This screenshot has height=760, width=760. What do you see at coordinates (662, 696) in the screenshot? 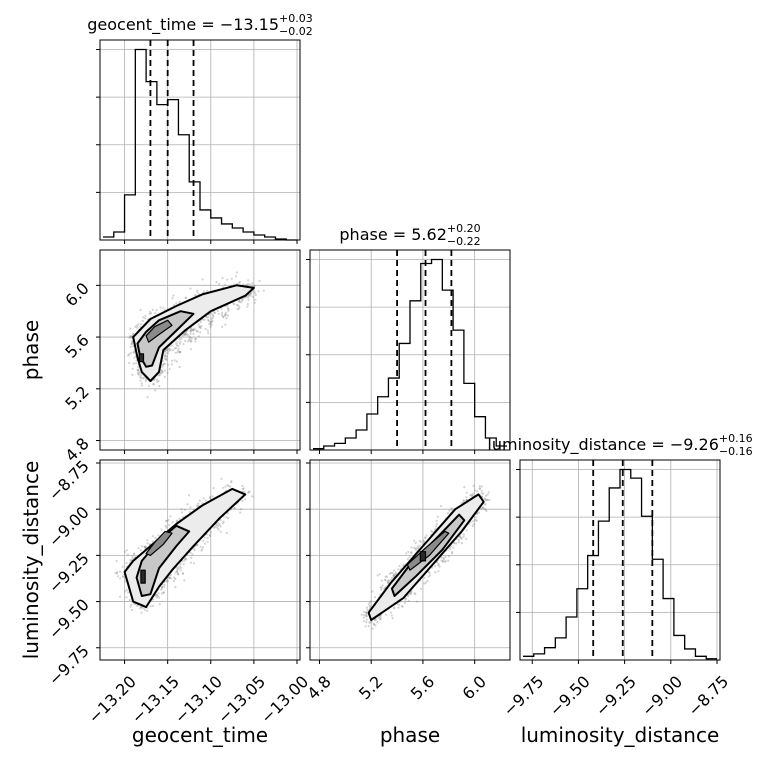
I see `x-tick-label-luminosity_distance: −9.00` at bounding box center [662, 696].